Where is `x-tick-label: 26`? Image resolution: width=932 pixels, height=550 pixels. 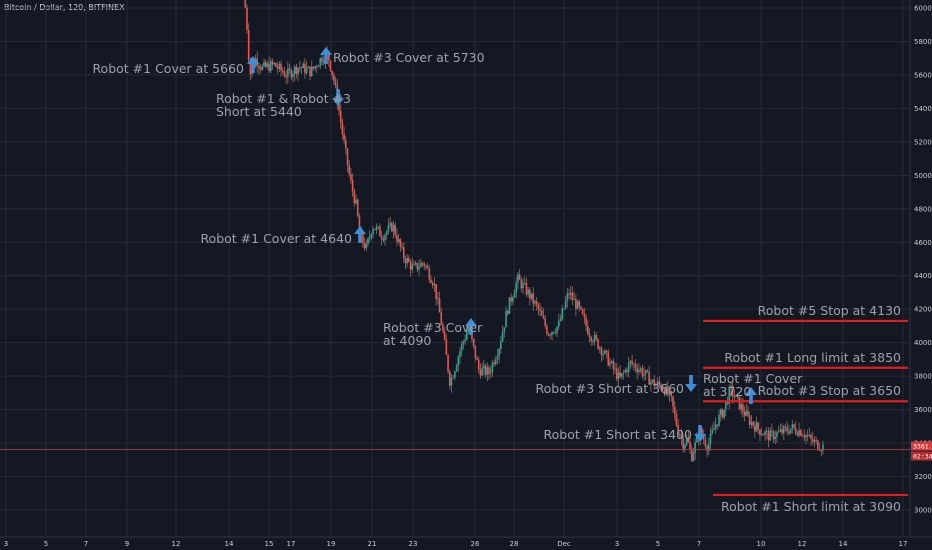 x-tick-label: 26 is located at coordinates (475, 544).